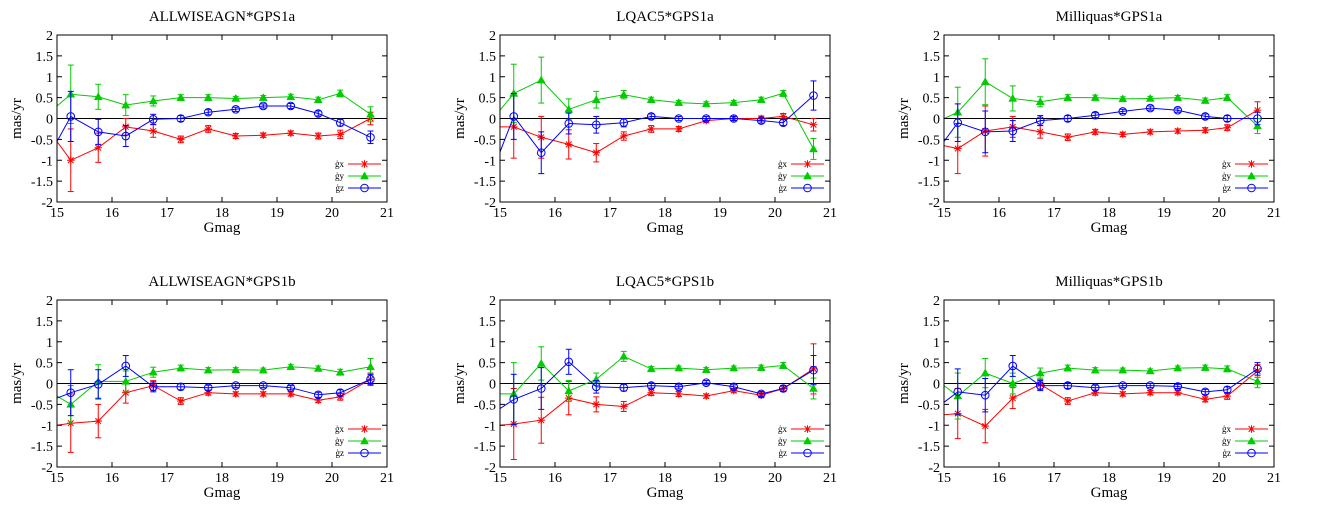  I want to click on plot-area, so click(1103, 116).